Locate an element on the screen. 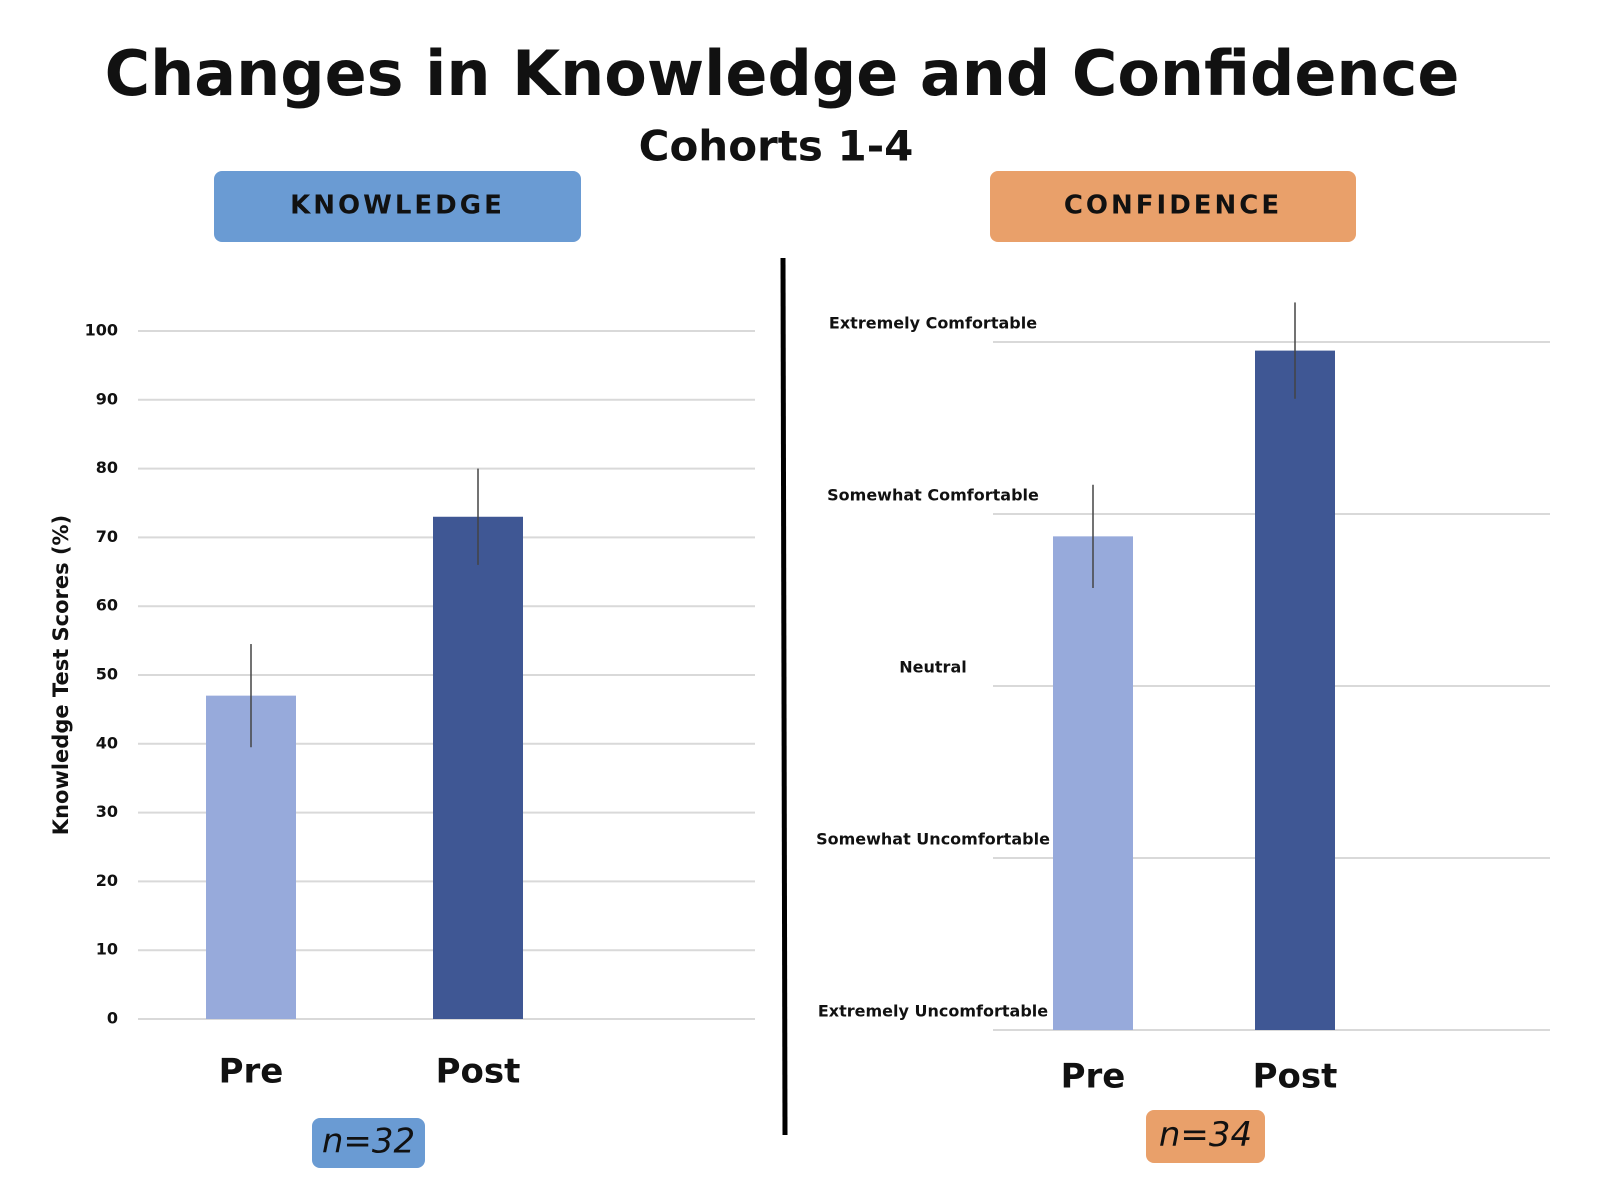  subtitle: Cohorts 1-4 is located at coordinates (776, 146).